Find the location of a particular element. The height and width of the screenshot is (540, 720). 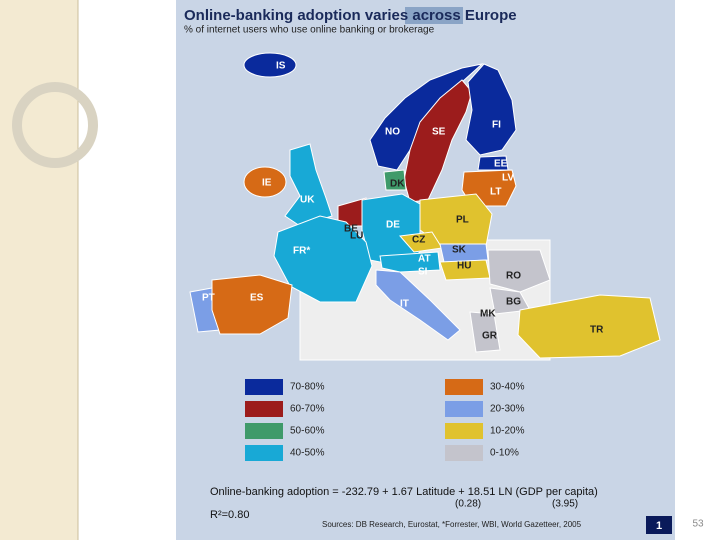

badge-box is located at coordinates (659, 525).